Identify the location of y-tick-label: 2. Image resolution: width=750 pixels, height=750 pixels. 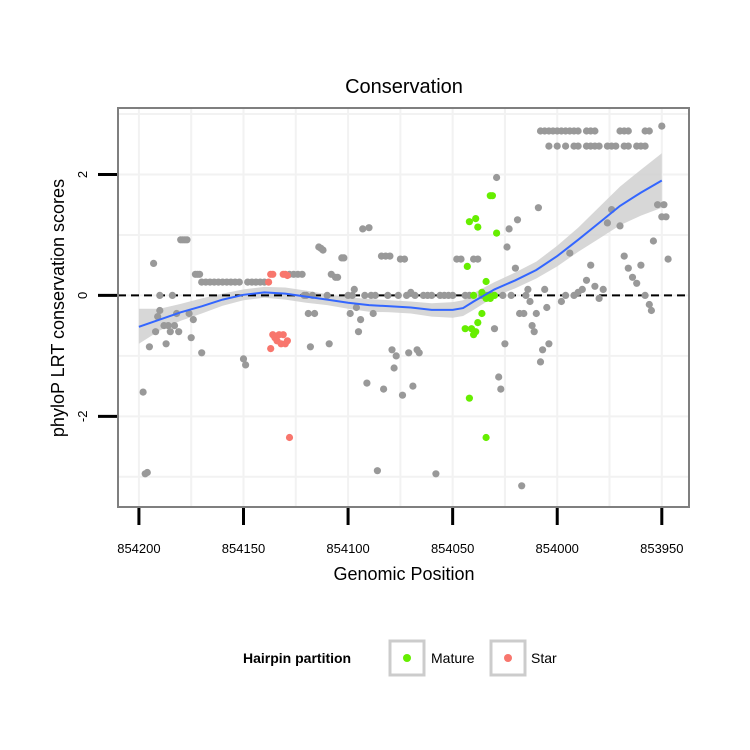
(82, 174).